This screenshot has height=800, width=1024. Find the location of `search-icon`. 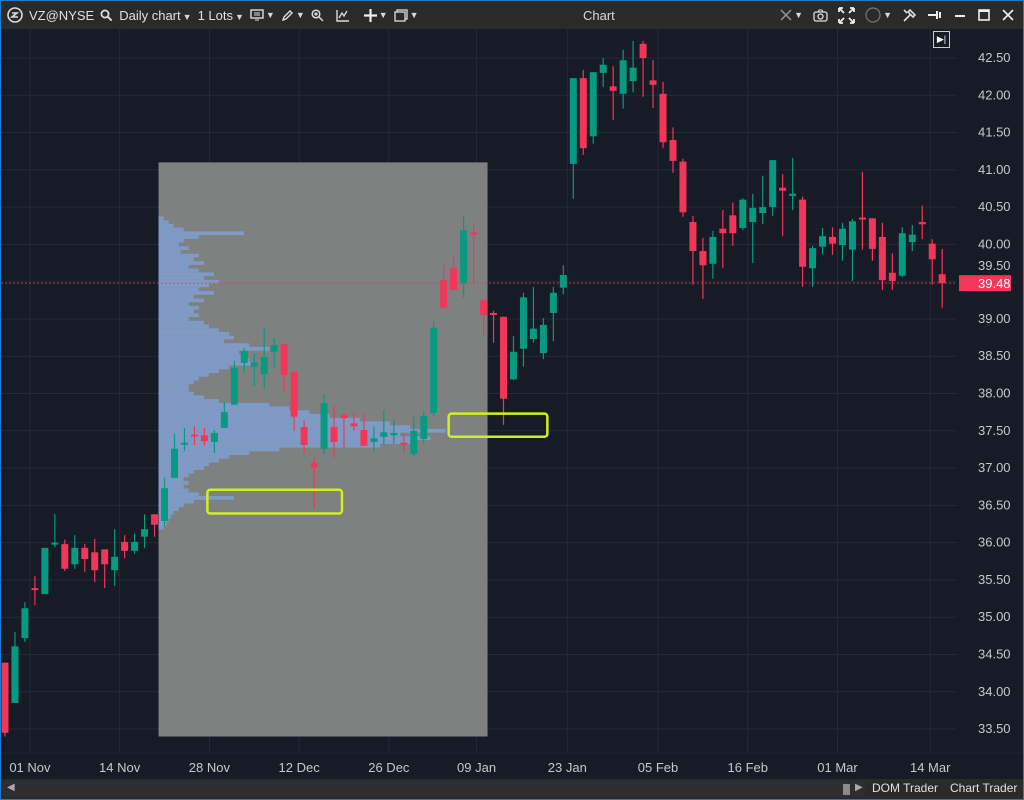

search-icon is located at coordinates (106, 15).